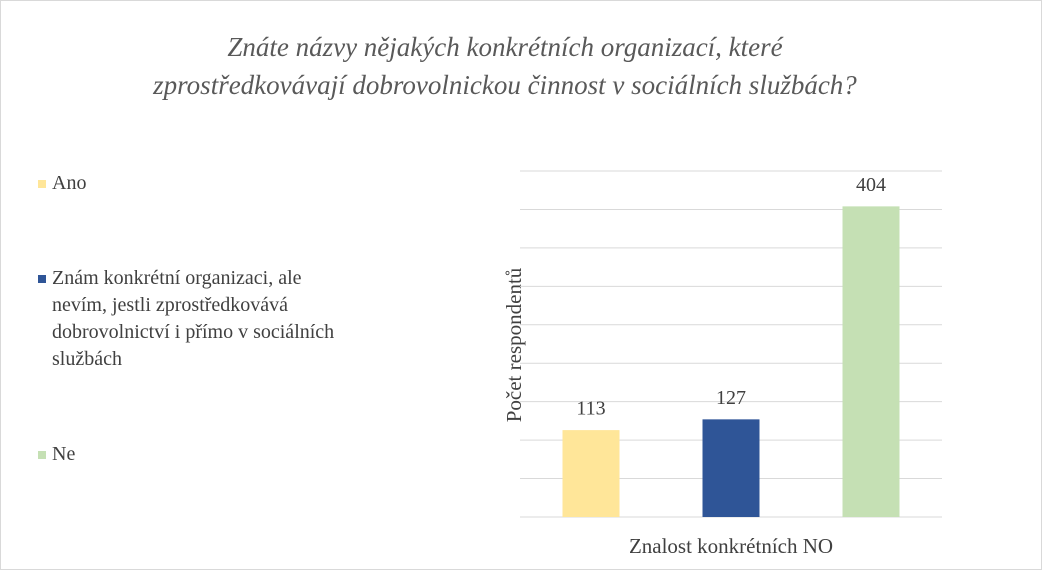 This screenshot has width=1042, height=570. What do you see at coordinates (193, 454) in the screenshot?
I see `legend-item: Ne` at bounding box center [193, 454].